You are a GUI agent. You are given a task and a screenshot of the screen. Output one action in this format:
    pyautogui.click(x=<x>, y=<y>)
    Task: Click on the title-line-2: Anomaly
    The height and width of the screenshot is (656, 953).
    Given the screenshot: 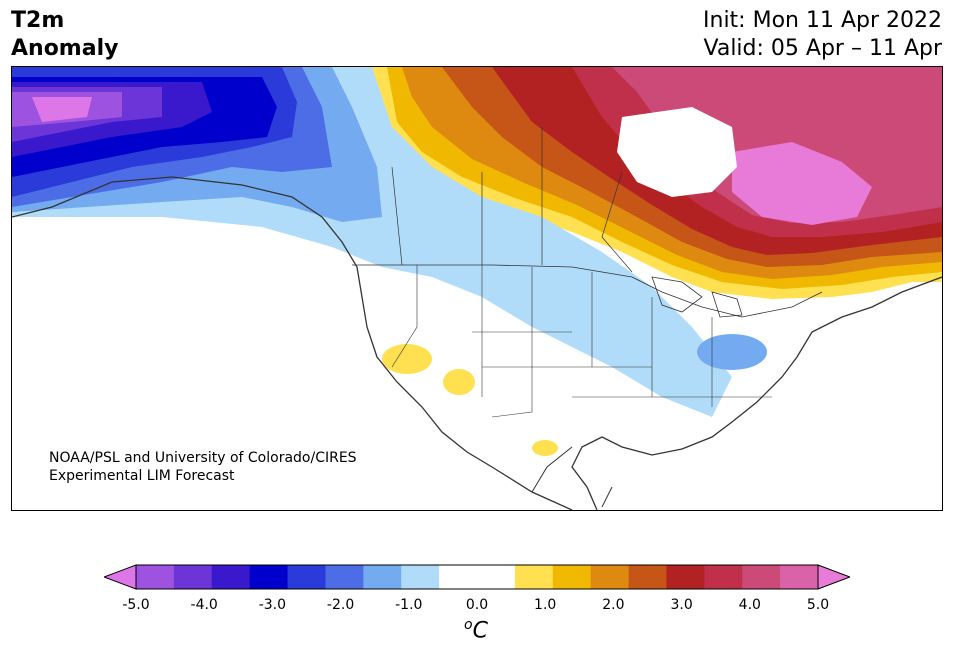 What is the action you would take?
    pyautogui.click(x=65, y=48)
    